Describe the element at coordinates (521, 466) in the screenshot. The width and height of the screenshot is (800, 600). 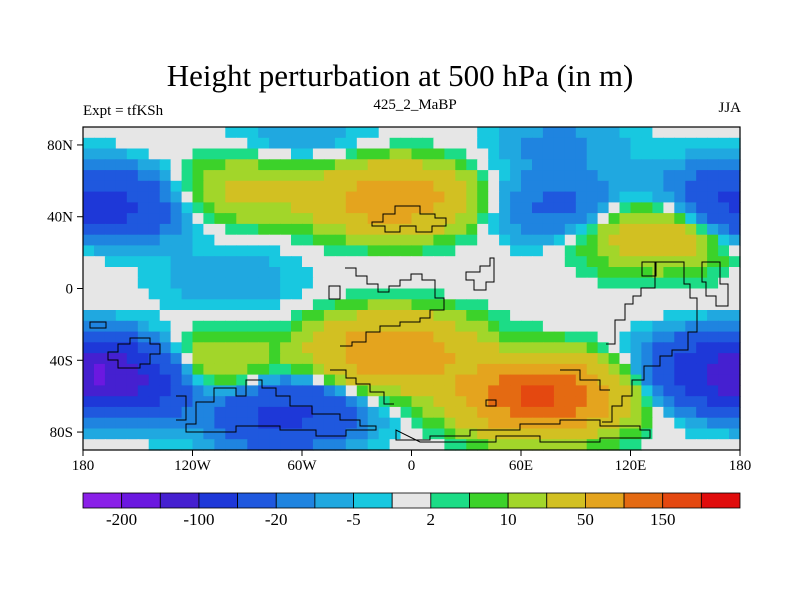
I see `x-tick-label: 60E` at that location.